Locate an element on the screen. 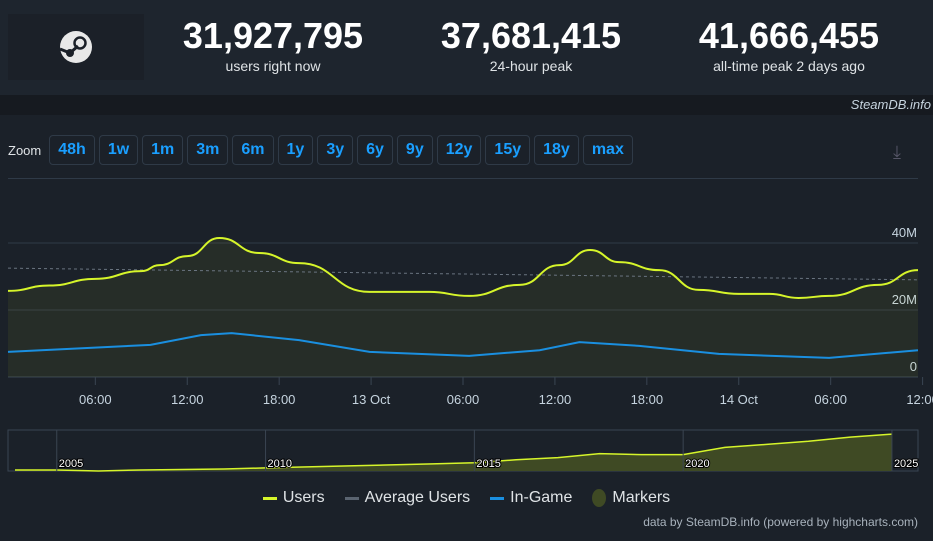 Image resolution: width=933 pixels, height=541 pixels. zoom-18y-button: 18y is located at coordinates (556, 150).